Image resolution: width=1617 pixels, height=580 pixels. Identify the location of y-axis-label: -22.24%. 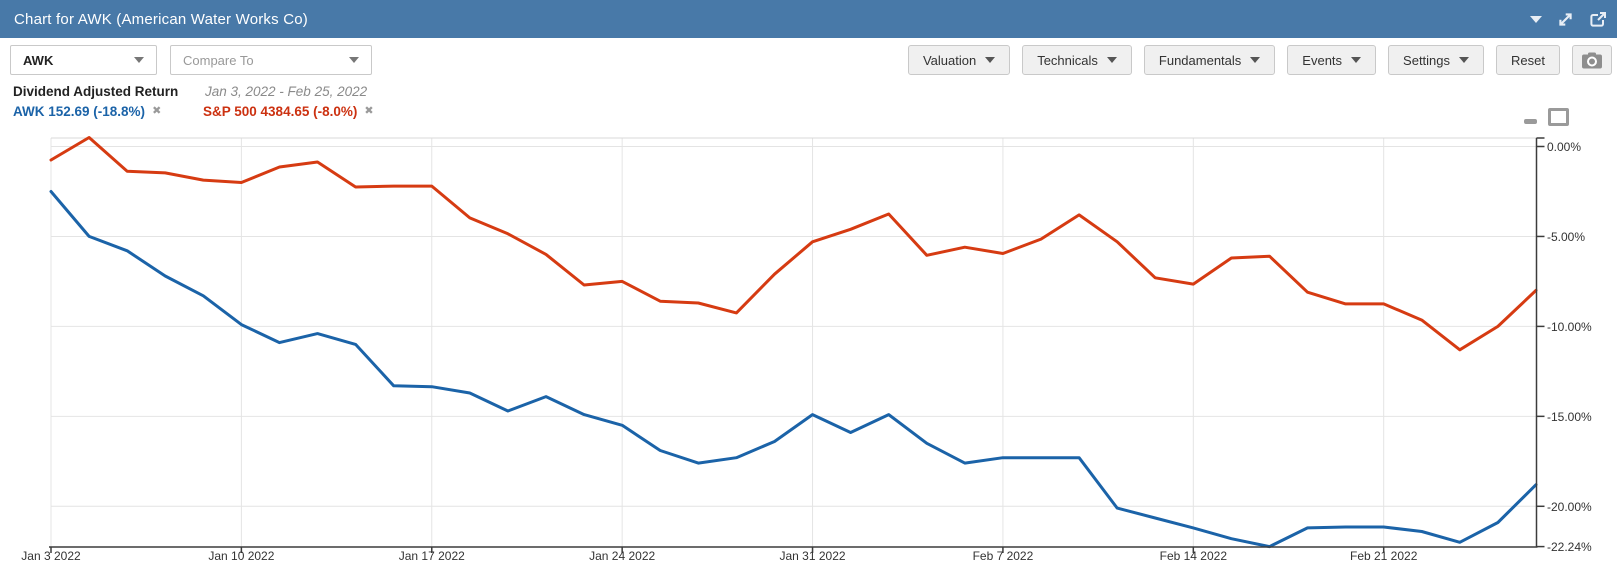
(1569, 547).